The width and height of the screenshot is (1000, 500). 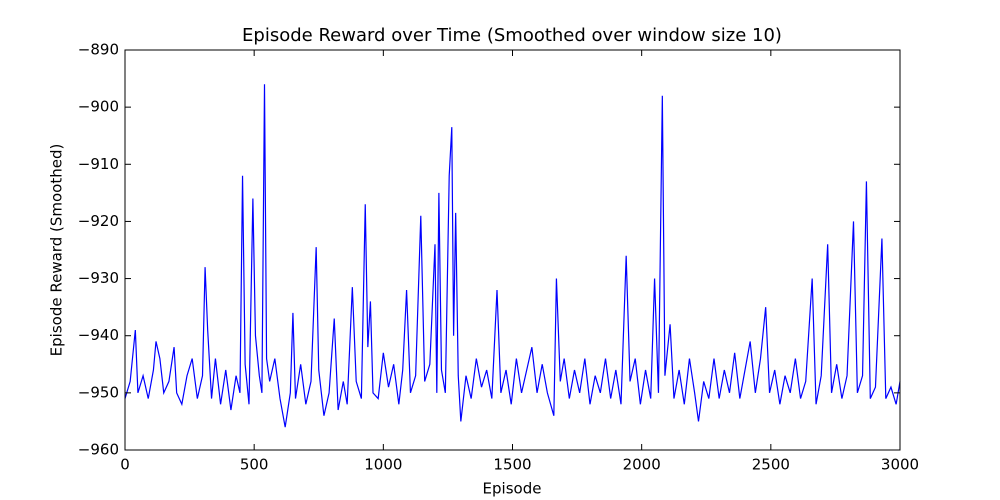 I want to click on y-tick-label: −890, so click(x=98, y=50).